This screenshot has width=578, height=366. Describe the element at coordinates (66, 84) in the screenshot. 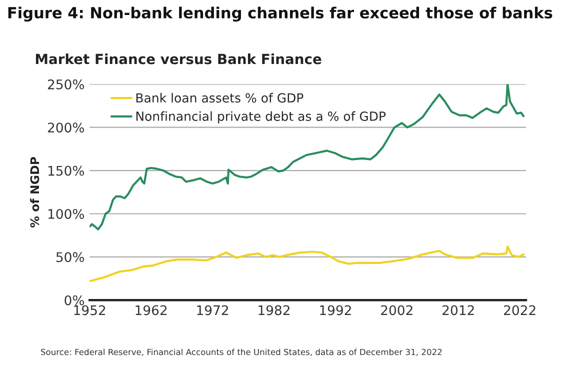

I see `y-tick-label: 250%` at that location.